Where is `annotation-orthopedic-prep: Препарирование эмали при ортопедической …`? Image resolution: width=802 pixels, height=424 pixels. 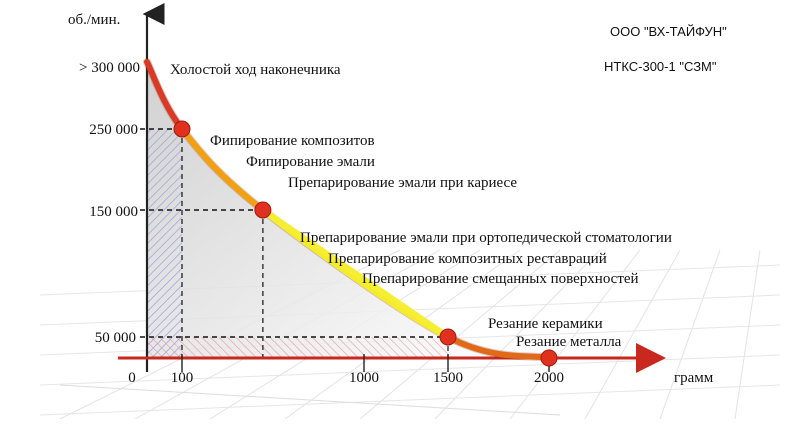 annotation-orthopedic-prep: Препарирование эмали при ортопедической … is located at coordinates (486, 238).